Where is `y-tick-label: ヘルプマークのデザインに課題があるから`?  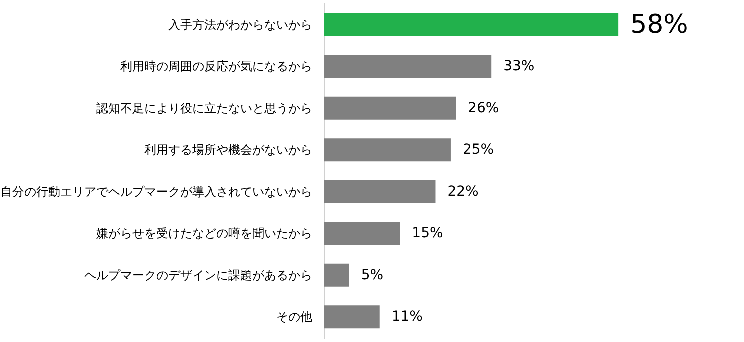 y-tick-label: ヘルプマークのデザインに課題があるから is located at coordinates (198, 275).